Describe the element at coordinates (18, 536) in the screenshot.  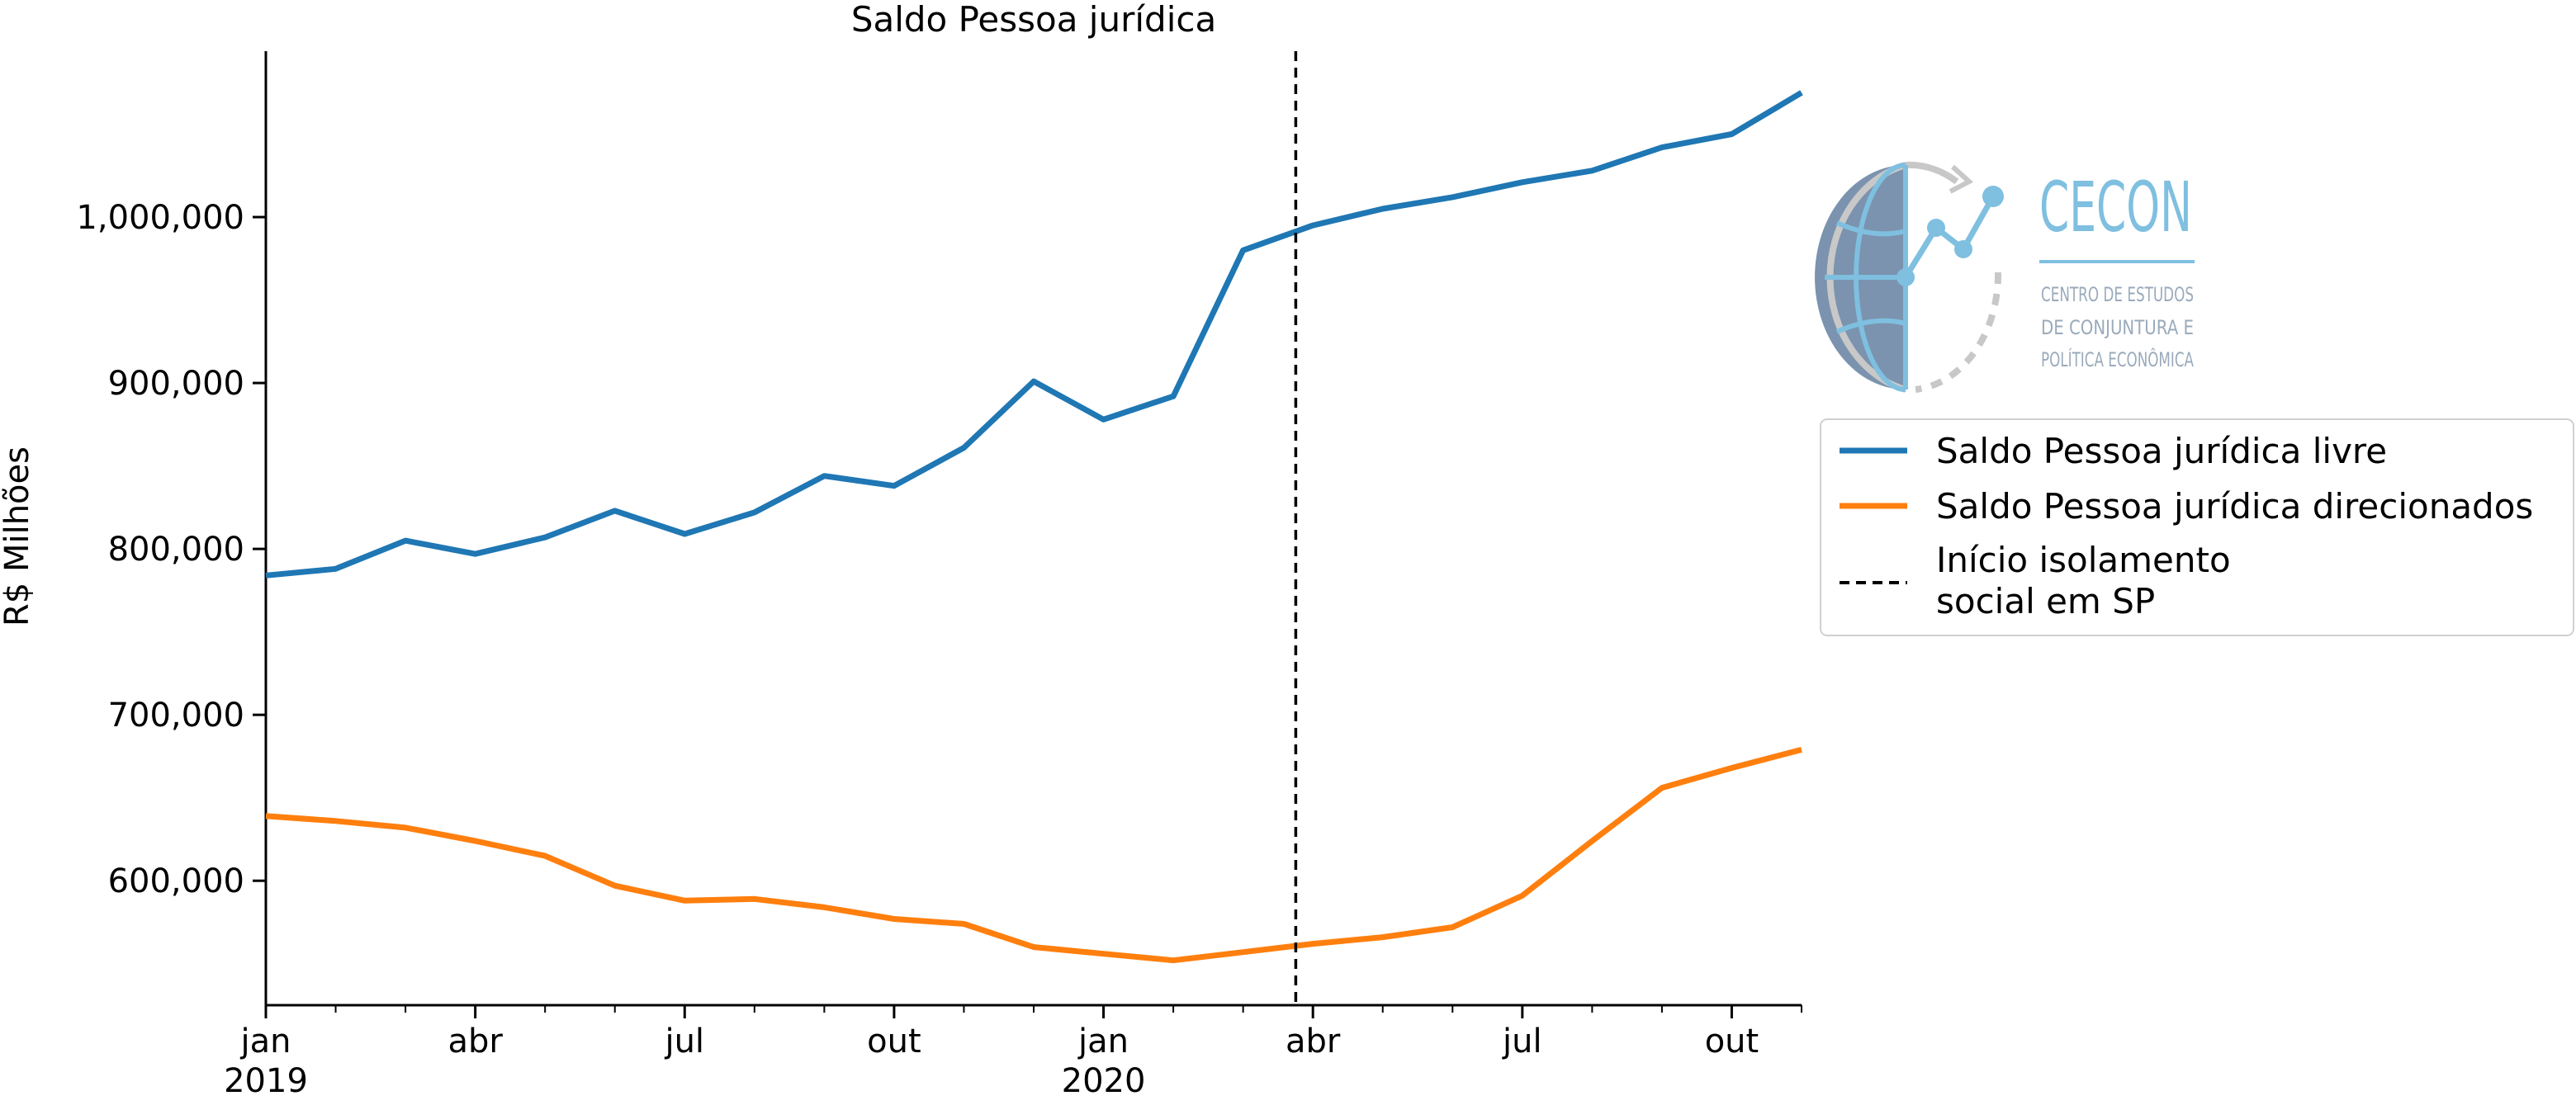
I see `y-axis-label: R$ Milhões` at that location.